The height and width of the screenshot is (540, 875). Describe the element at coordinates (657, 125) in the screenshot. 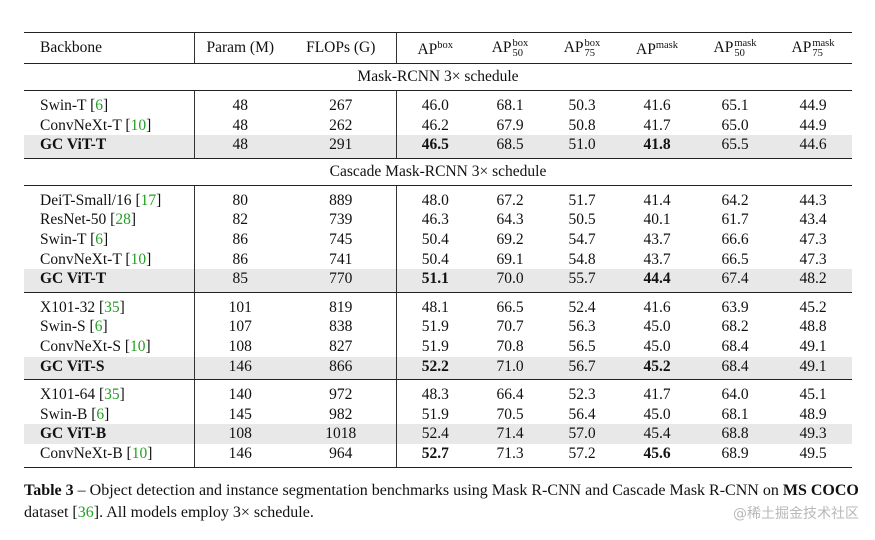

I see `cell-ap-mask: 41.7` at that location.